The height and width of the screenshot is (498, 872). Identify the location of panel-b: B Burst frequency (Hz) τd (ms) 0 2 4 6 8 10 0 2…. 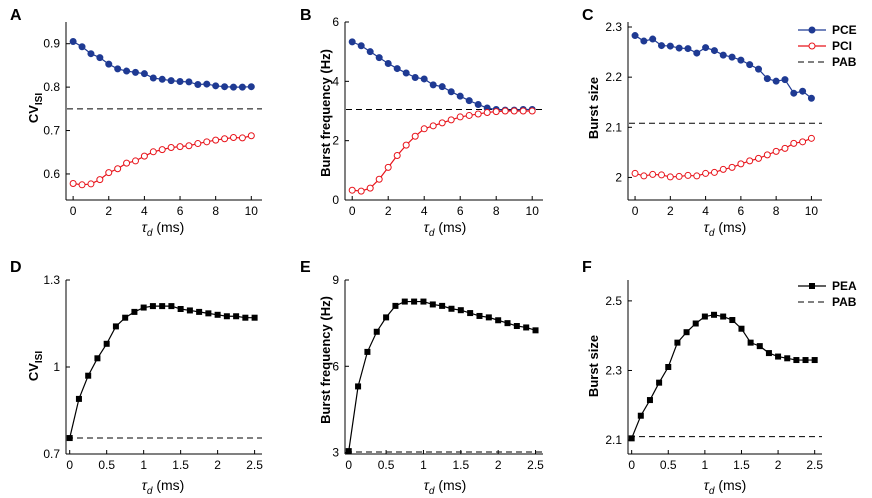
(421, 123).